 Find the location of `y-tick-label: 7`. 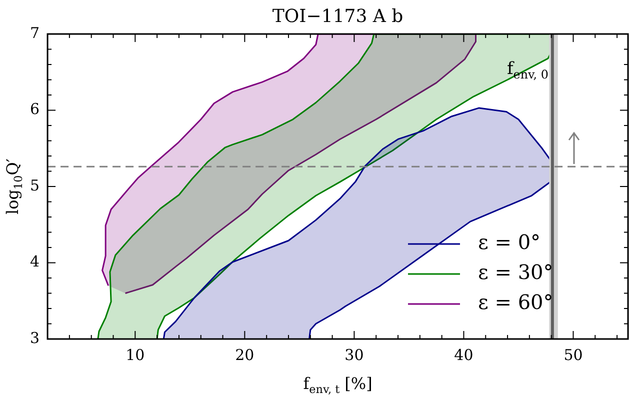

y-tick-label: 7 is located at coordinates (35, 33).